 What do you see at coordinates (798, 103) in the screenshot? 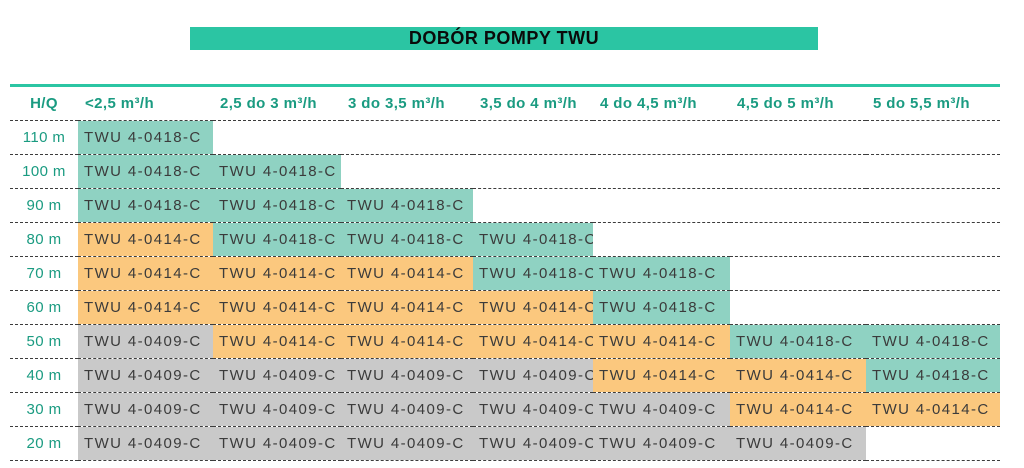
I see `column-header: 4,5 do 5 m³/h` at bounding box center [798, 103].